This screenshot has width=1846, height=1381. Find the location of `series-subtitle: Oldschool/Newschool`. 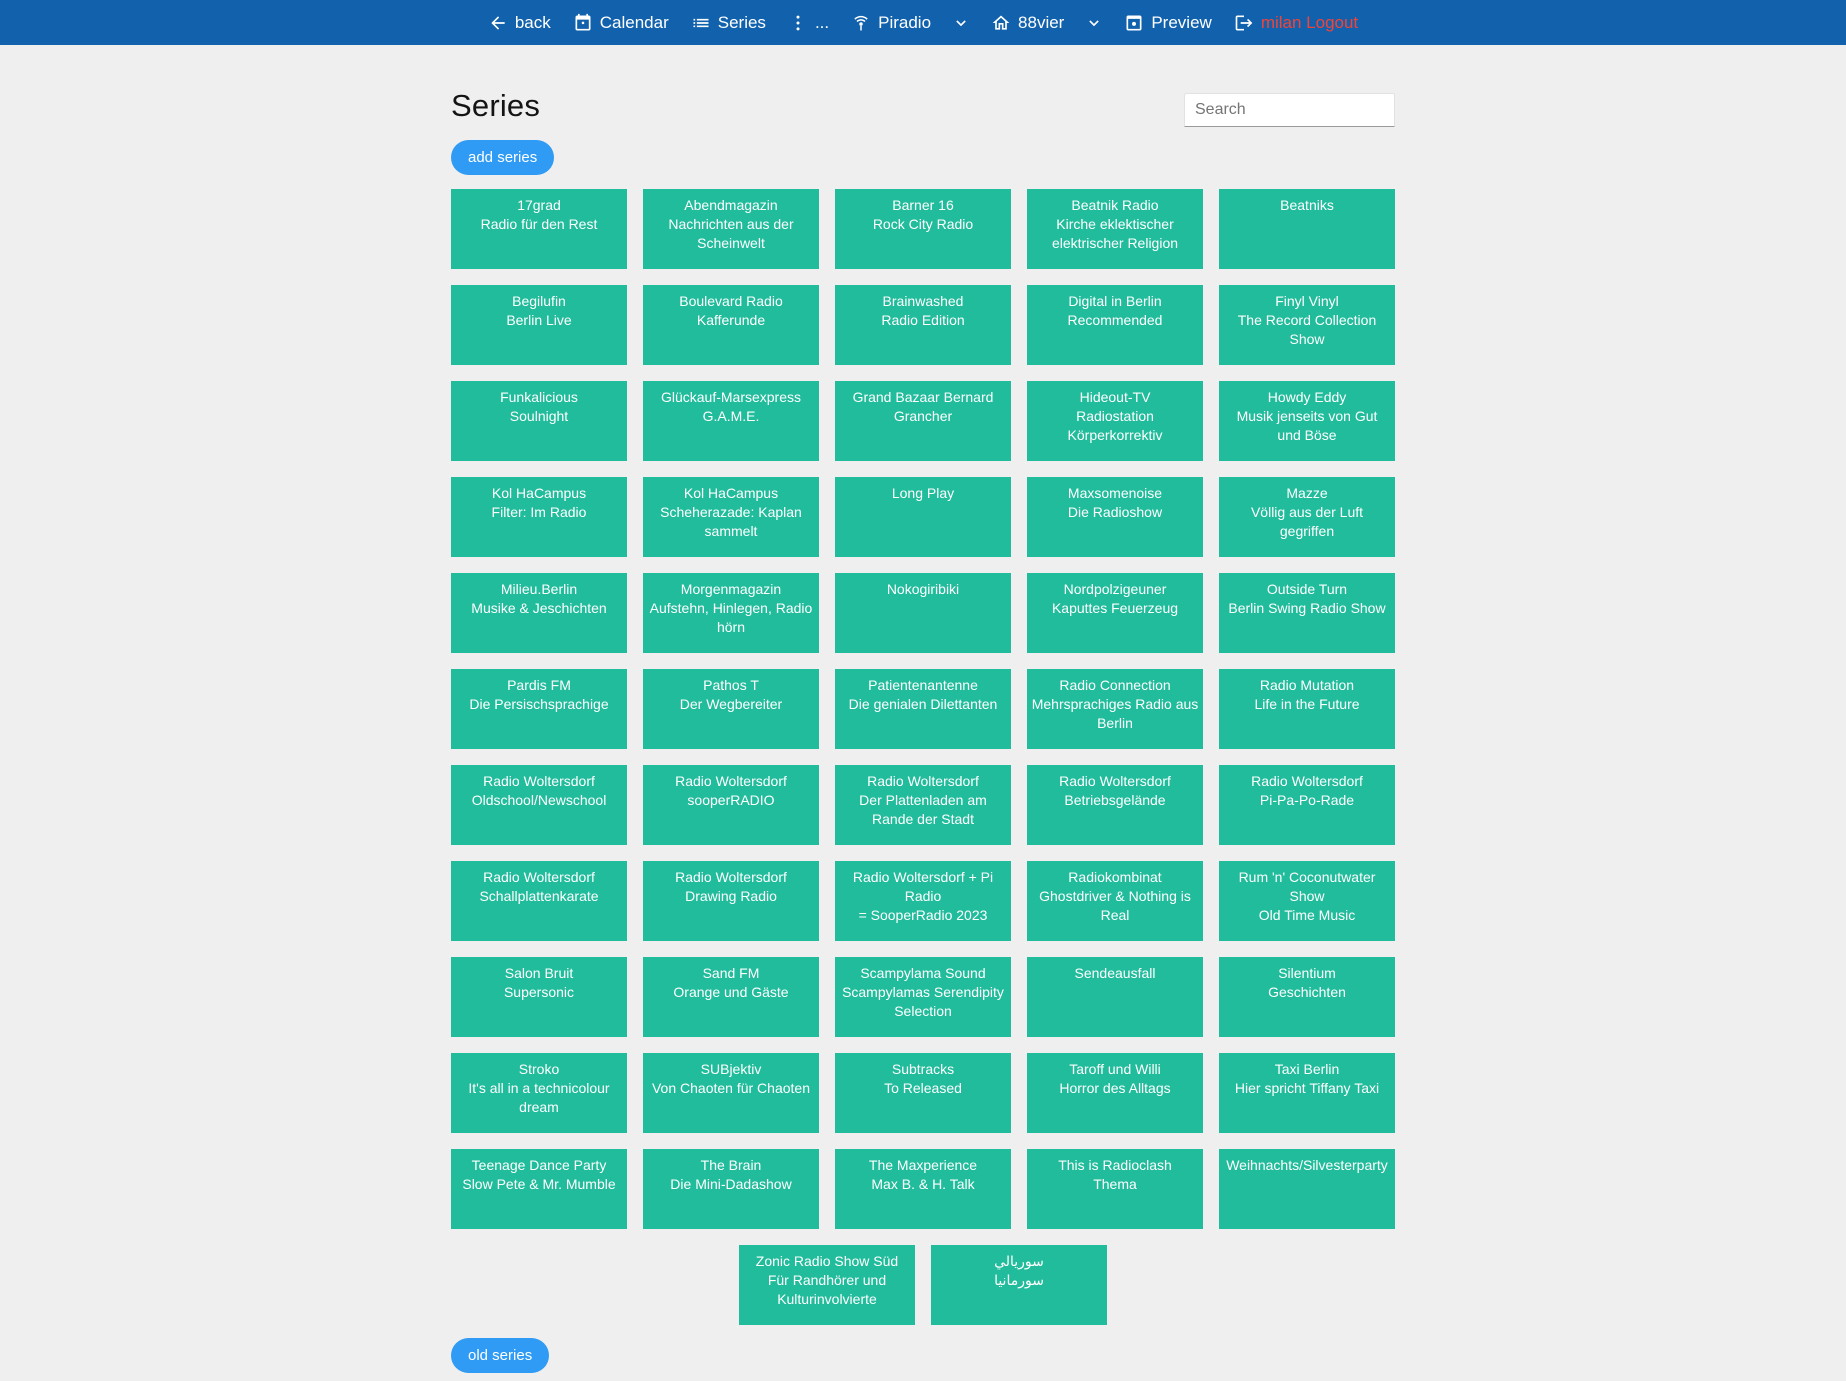

series-subtitle: Oldschool/Newschool is located at coordinates (539, 800).